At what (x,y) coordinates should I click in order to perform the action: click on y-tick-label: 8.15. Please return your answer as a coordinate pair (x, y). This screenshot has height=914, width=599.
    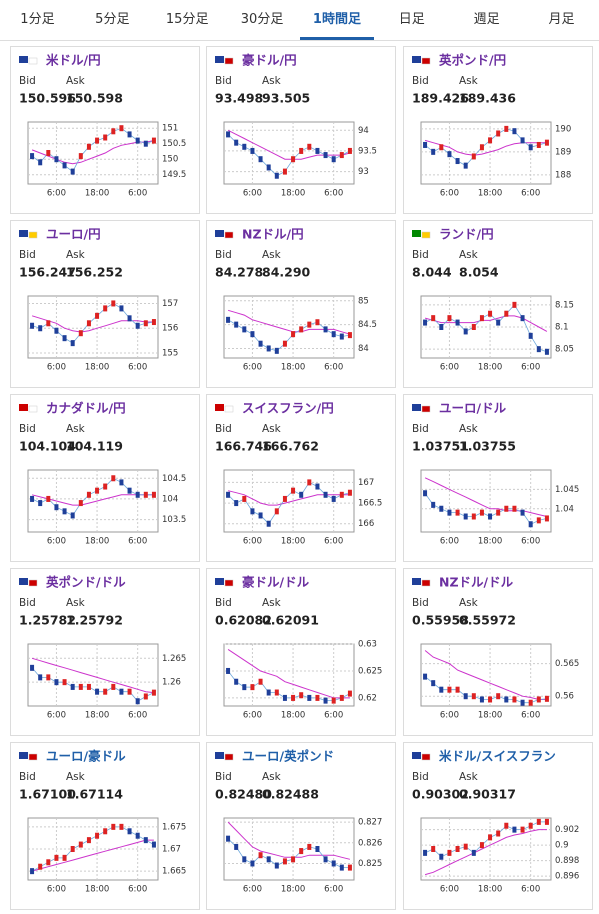
    Looking at the image, I should click on (564, 305).